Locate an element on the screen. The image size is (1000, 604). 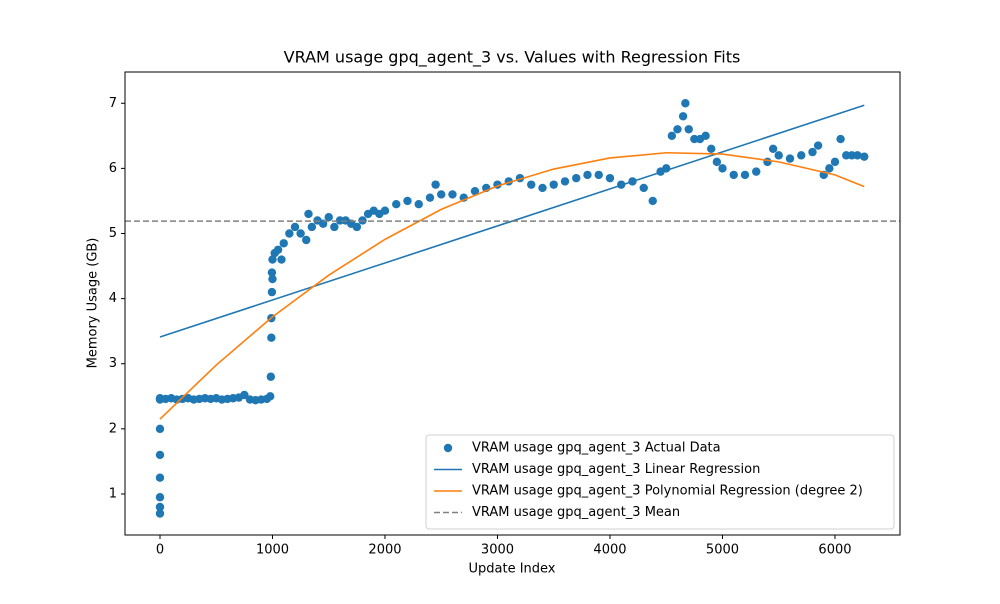
y-tick-label: 2 is located at coordinates (113, 428).